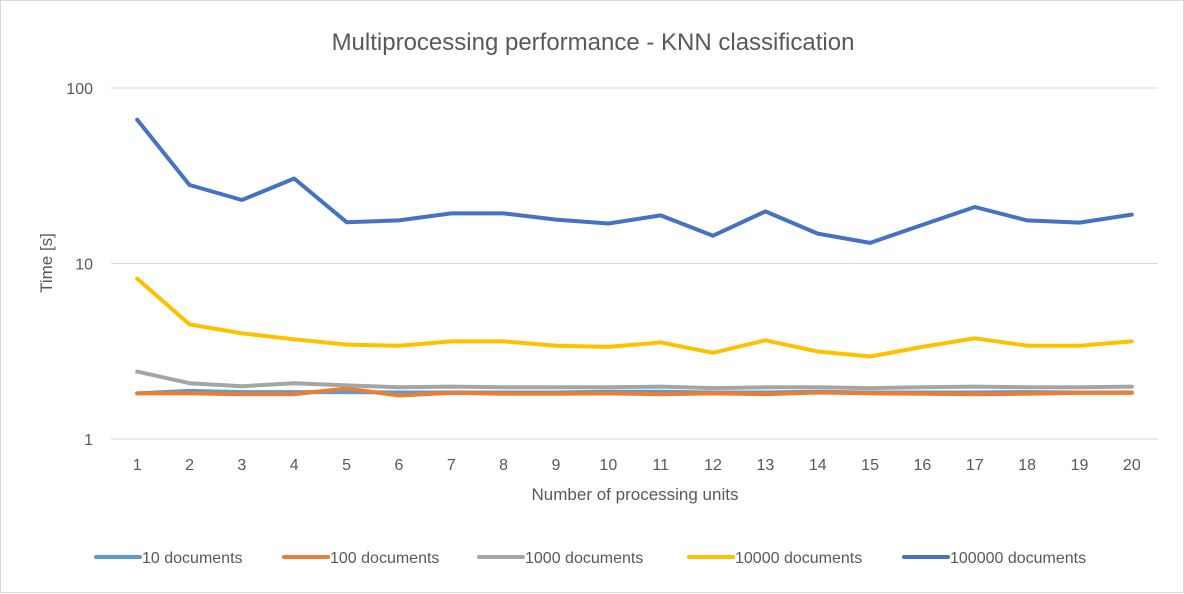 This screenshot has height=594, width=1184. Describe the element at coordinates (294, 465) in the screenshot. I see `x-tick-label: 4` at that location.